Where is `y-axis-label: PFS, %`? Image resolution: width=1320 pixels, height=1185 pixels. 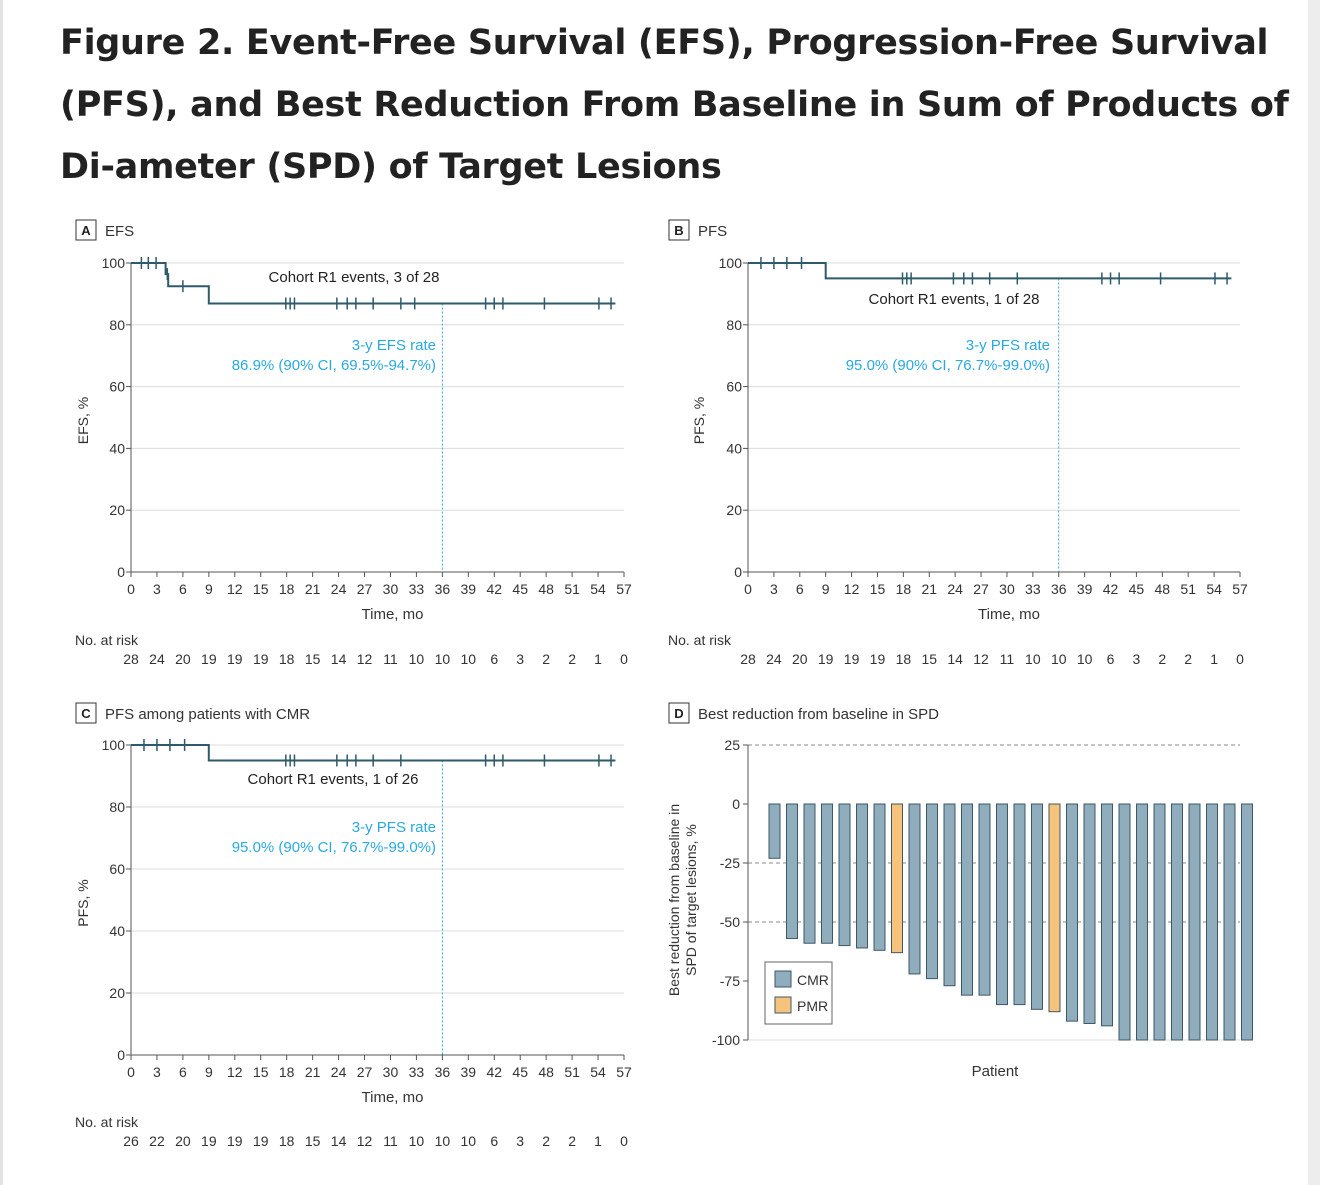 y-axis-label: PFS, % is located at coordinates (699, 420).